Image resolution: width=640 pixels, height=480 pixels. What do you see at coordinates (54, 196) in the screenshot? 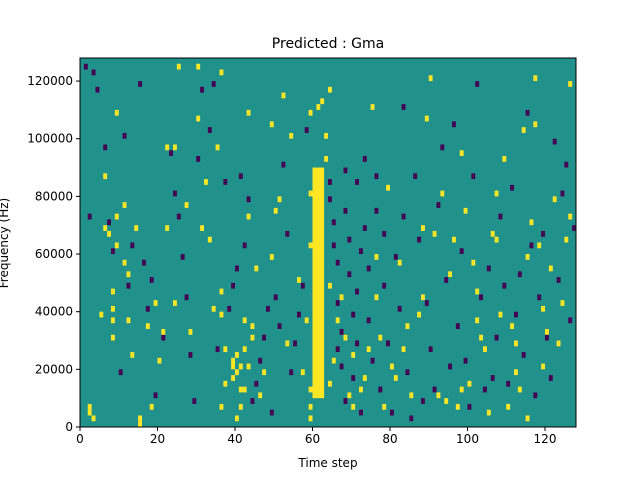
I see `y-tick-label: 80000` at bounding box center [54, 196].